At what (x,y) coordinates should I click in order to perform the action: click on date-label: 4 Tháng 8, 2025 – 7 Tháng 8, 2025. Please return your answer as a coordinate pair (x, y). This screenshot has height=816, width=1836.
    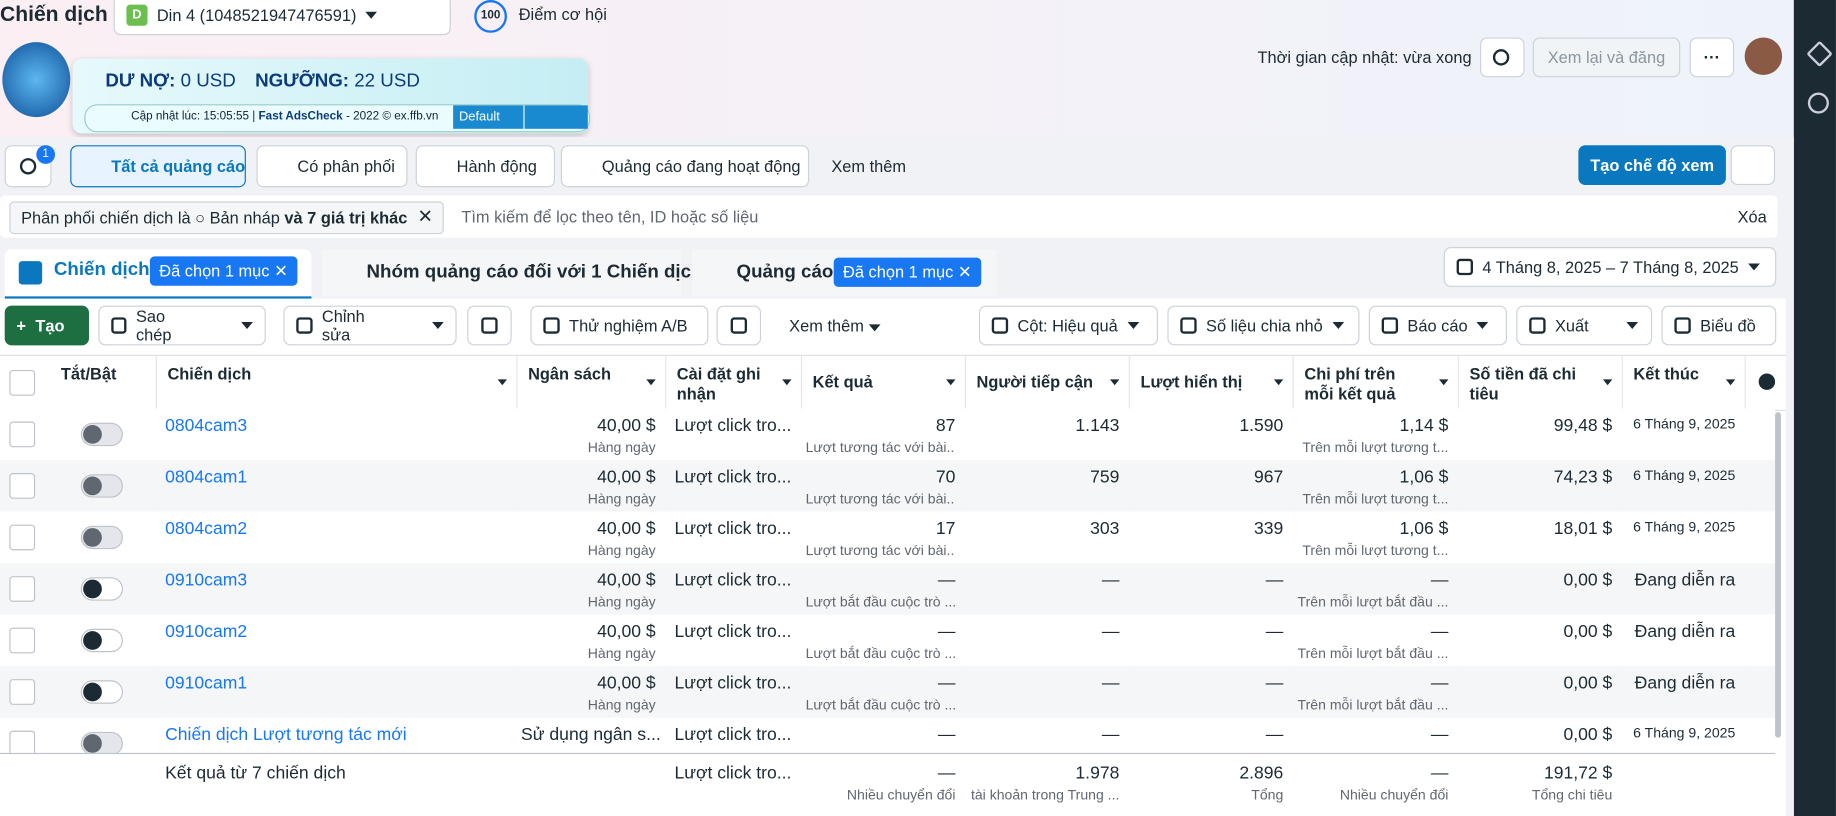
    Looking at the image, I should click on (1610, 267).